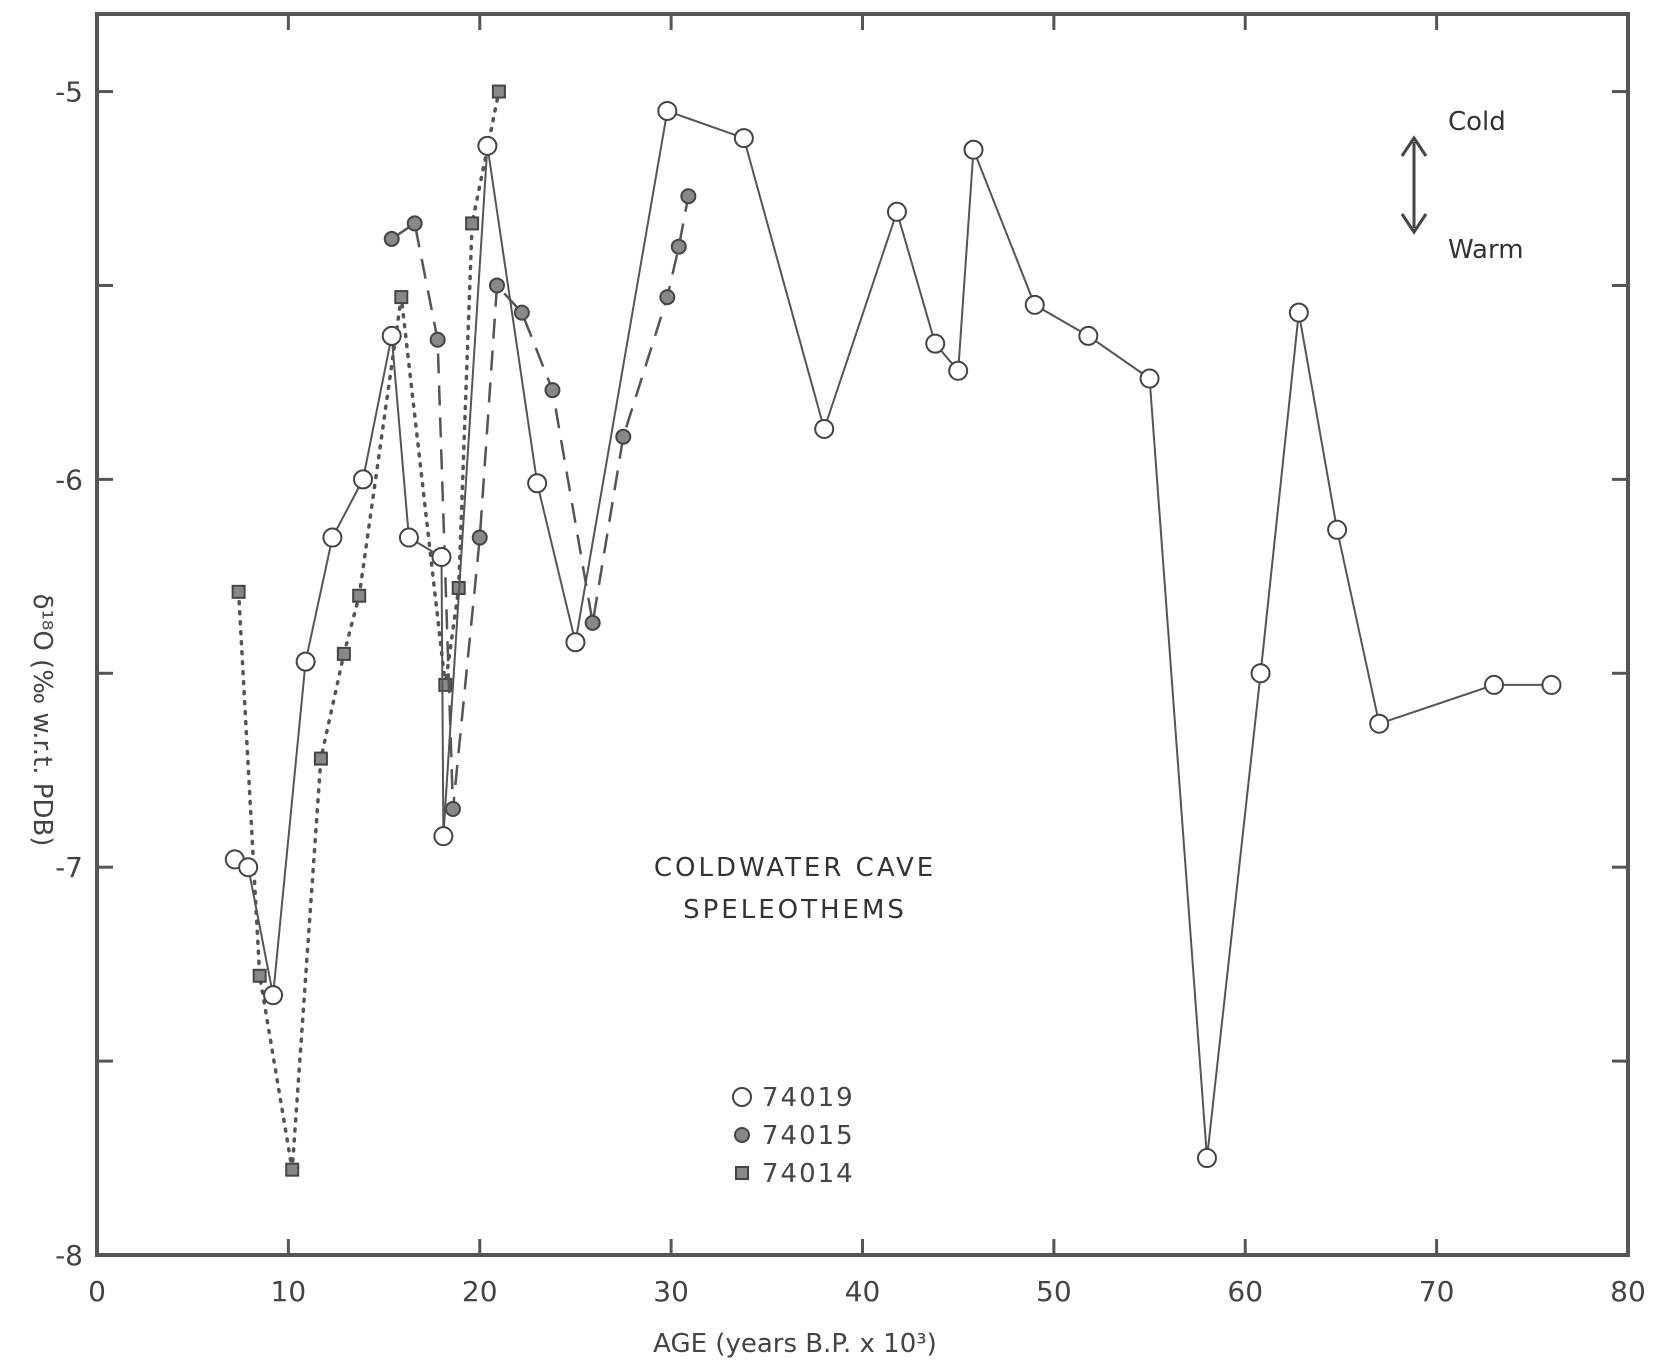 The height and width of the screenshot is (1364, 1663). What do you see at coordinates (69, 92) in the screenshot?
I see `y-tick-label: -5` at bounding box center [69, 92].